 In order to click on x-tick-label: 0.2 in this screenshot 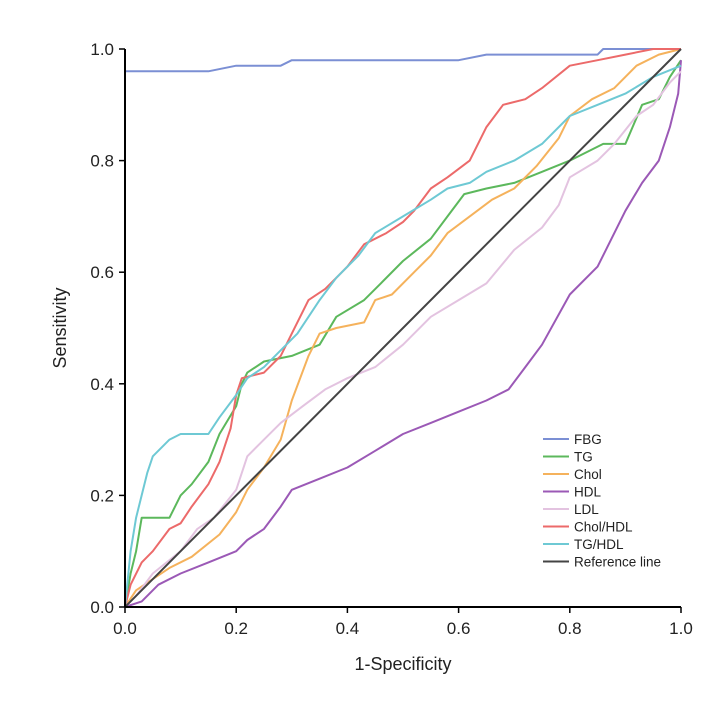, I will do `click(236, 628)`.